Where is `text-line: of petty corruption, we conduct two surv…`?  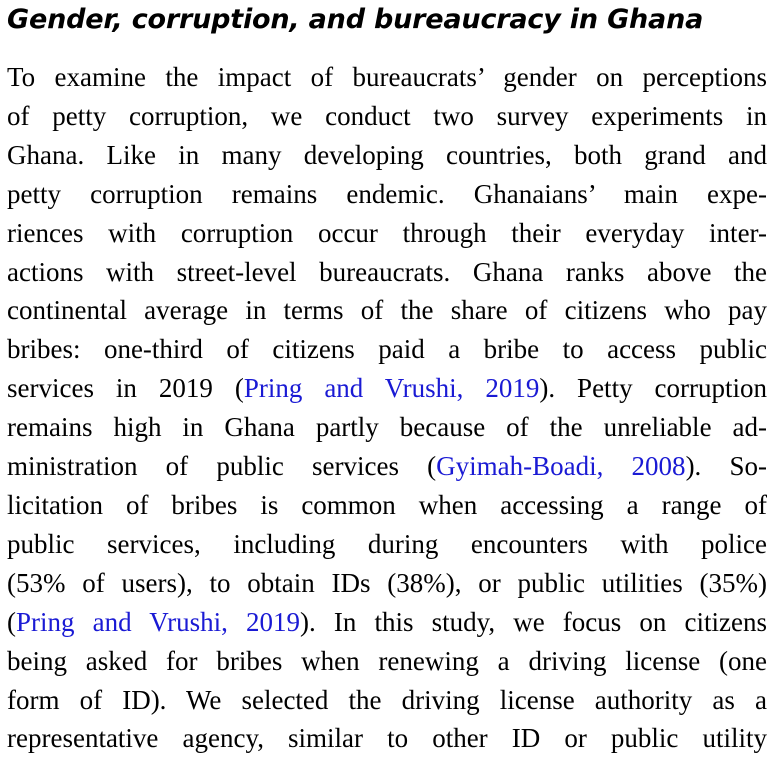 text-line: of petty corruption, we conduct two surv… is located at coordinates (387, 115).